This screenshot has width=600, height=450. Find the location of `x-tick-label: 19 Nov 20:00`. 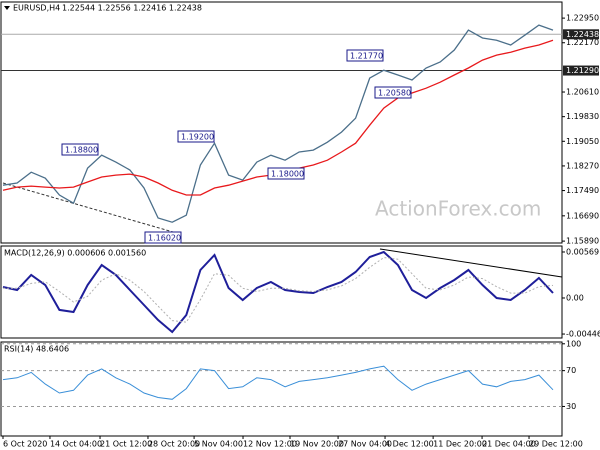

x-tick-label: 19 Nov 20:00 is located at coordinates (317, 444).